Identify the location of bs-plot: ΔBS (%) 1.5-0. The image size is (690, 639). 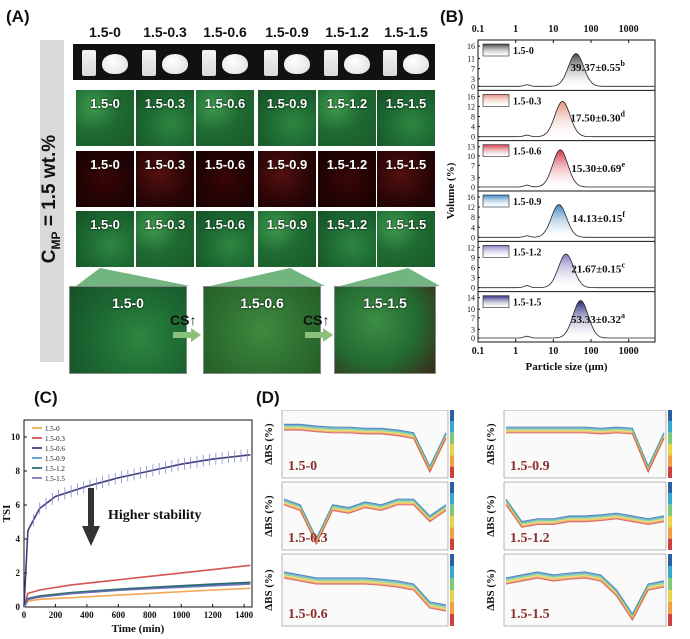
(358, 444).